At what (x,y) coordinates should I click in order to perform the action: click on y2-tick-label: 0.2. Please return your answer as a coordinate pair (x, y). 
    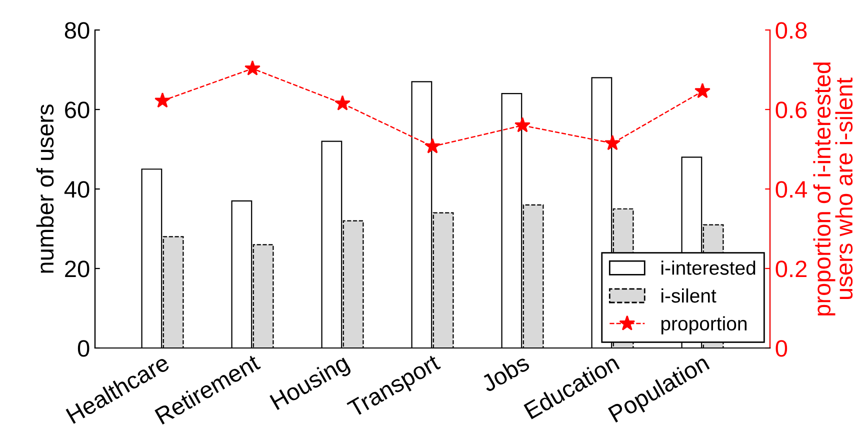
    Looking at the image, I should click on (791, 269).